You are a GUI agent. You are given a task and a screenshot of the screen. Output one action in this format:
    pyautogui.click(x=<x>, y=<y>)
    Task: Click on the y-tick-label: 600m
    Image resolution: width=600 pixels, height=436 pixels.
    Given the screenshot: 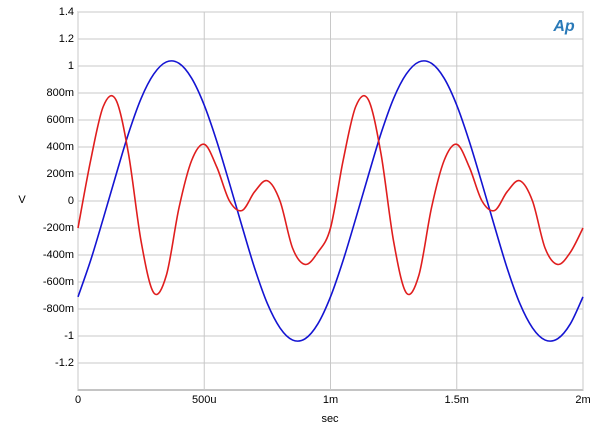 What is the action you would take?
    pyautogui.click(x=60, y=120)
    